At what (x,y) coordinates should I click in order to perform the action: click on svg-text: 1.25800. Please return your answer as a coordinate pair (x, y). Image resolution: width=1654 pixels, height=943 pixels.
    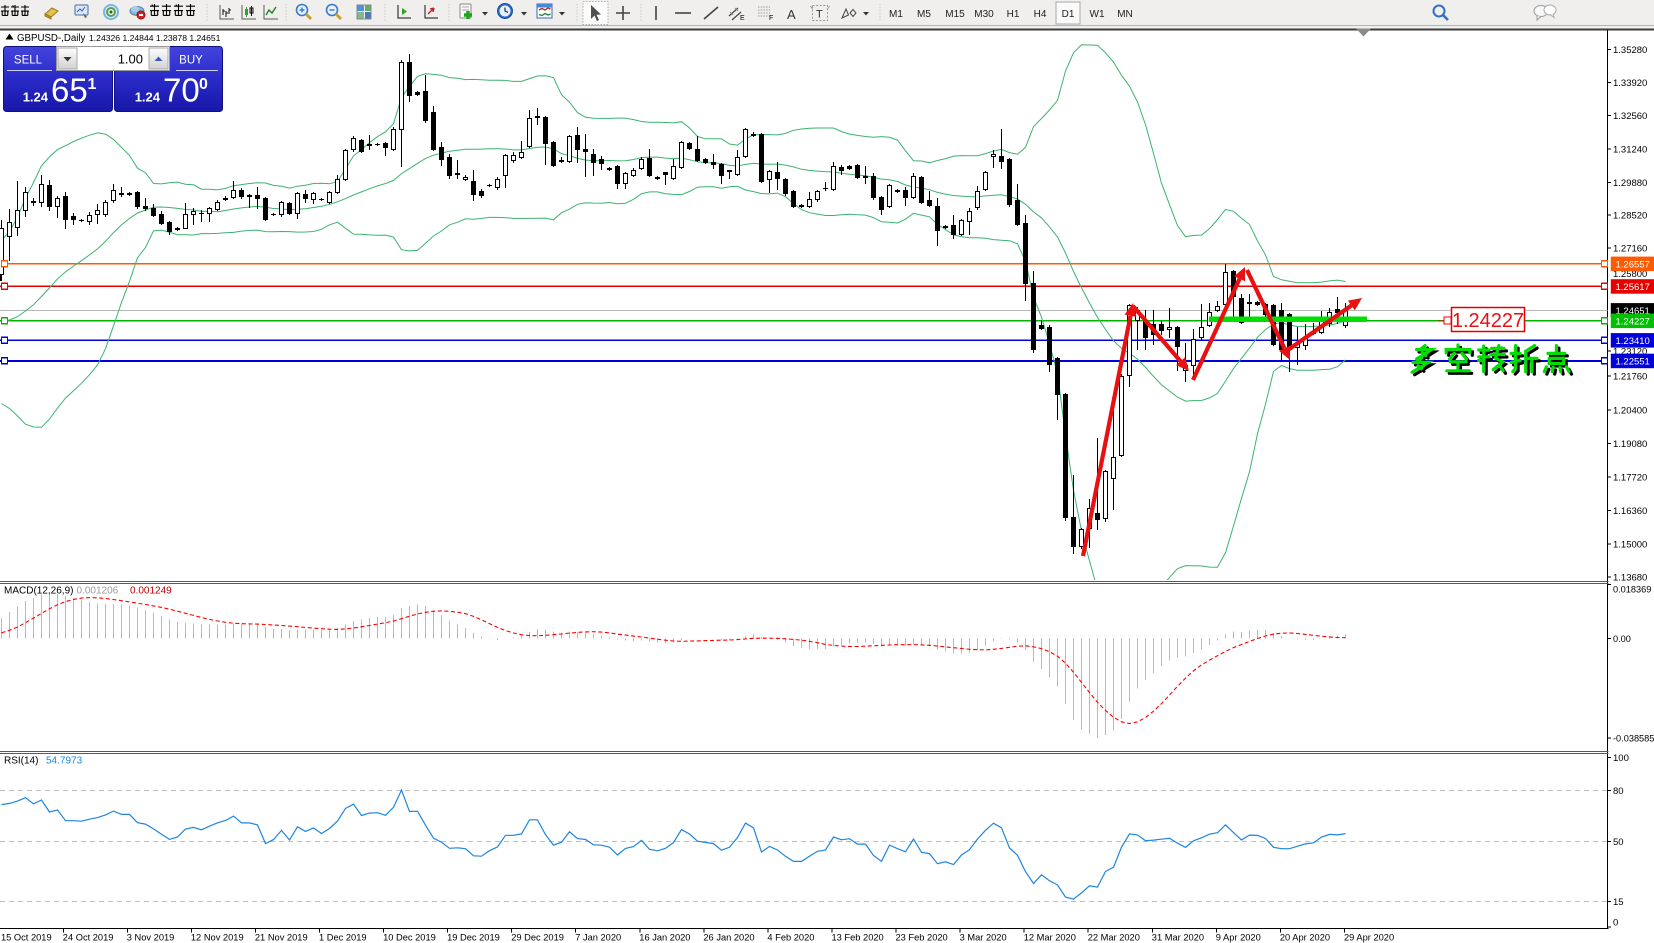
    Looking at the image, I should click on (1630, 274).